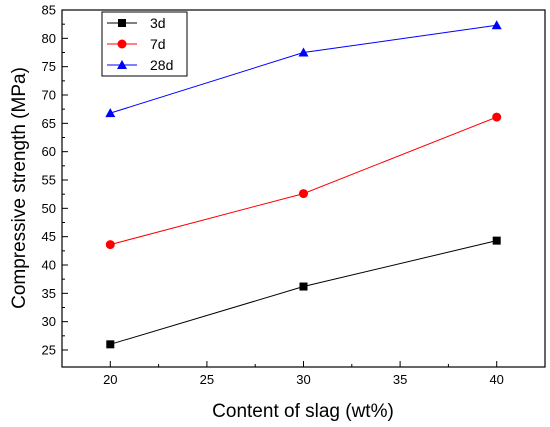 This screenshot has height=427, width=550. What do you see at coordinates (110, 379) in the screenshot?
I see `x-tick-label: 20` at bounding box center [110, 379].